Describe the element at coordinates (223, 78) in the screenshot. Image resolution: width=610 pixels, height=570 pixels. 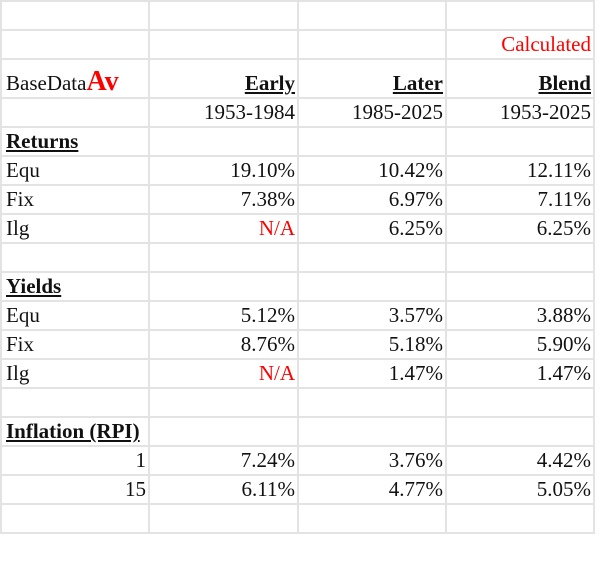
I see `header-early: Early` at that location.